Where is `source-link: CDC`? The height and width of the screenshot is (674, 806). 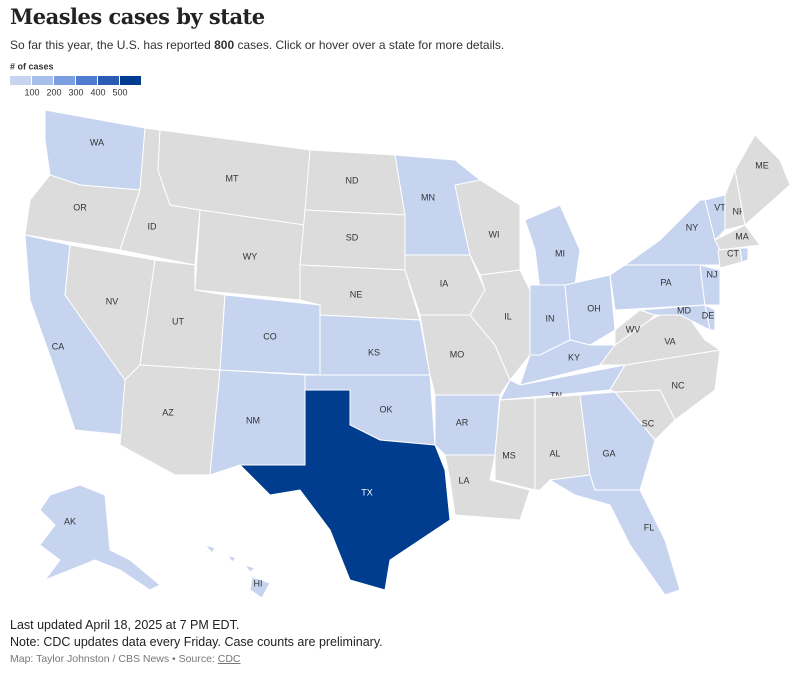
source-link: CDC is located at coordinates (229, 659).